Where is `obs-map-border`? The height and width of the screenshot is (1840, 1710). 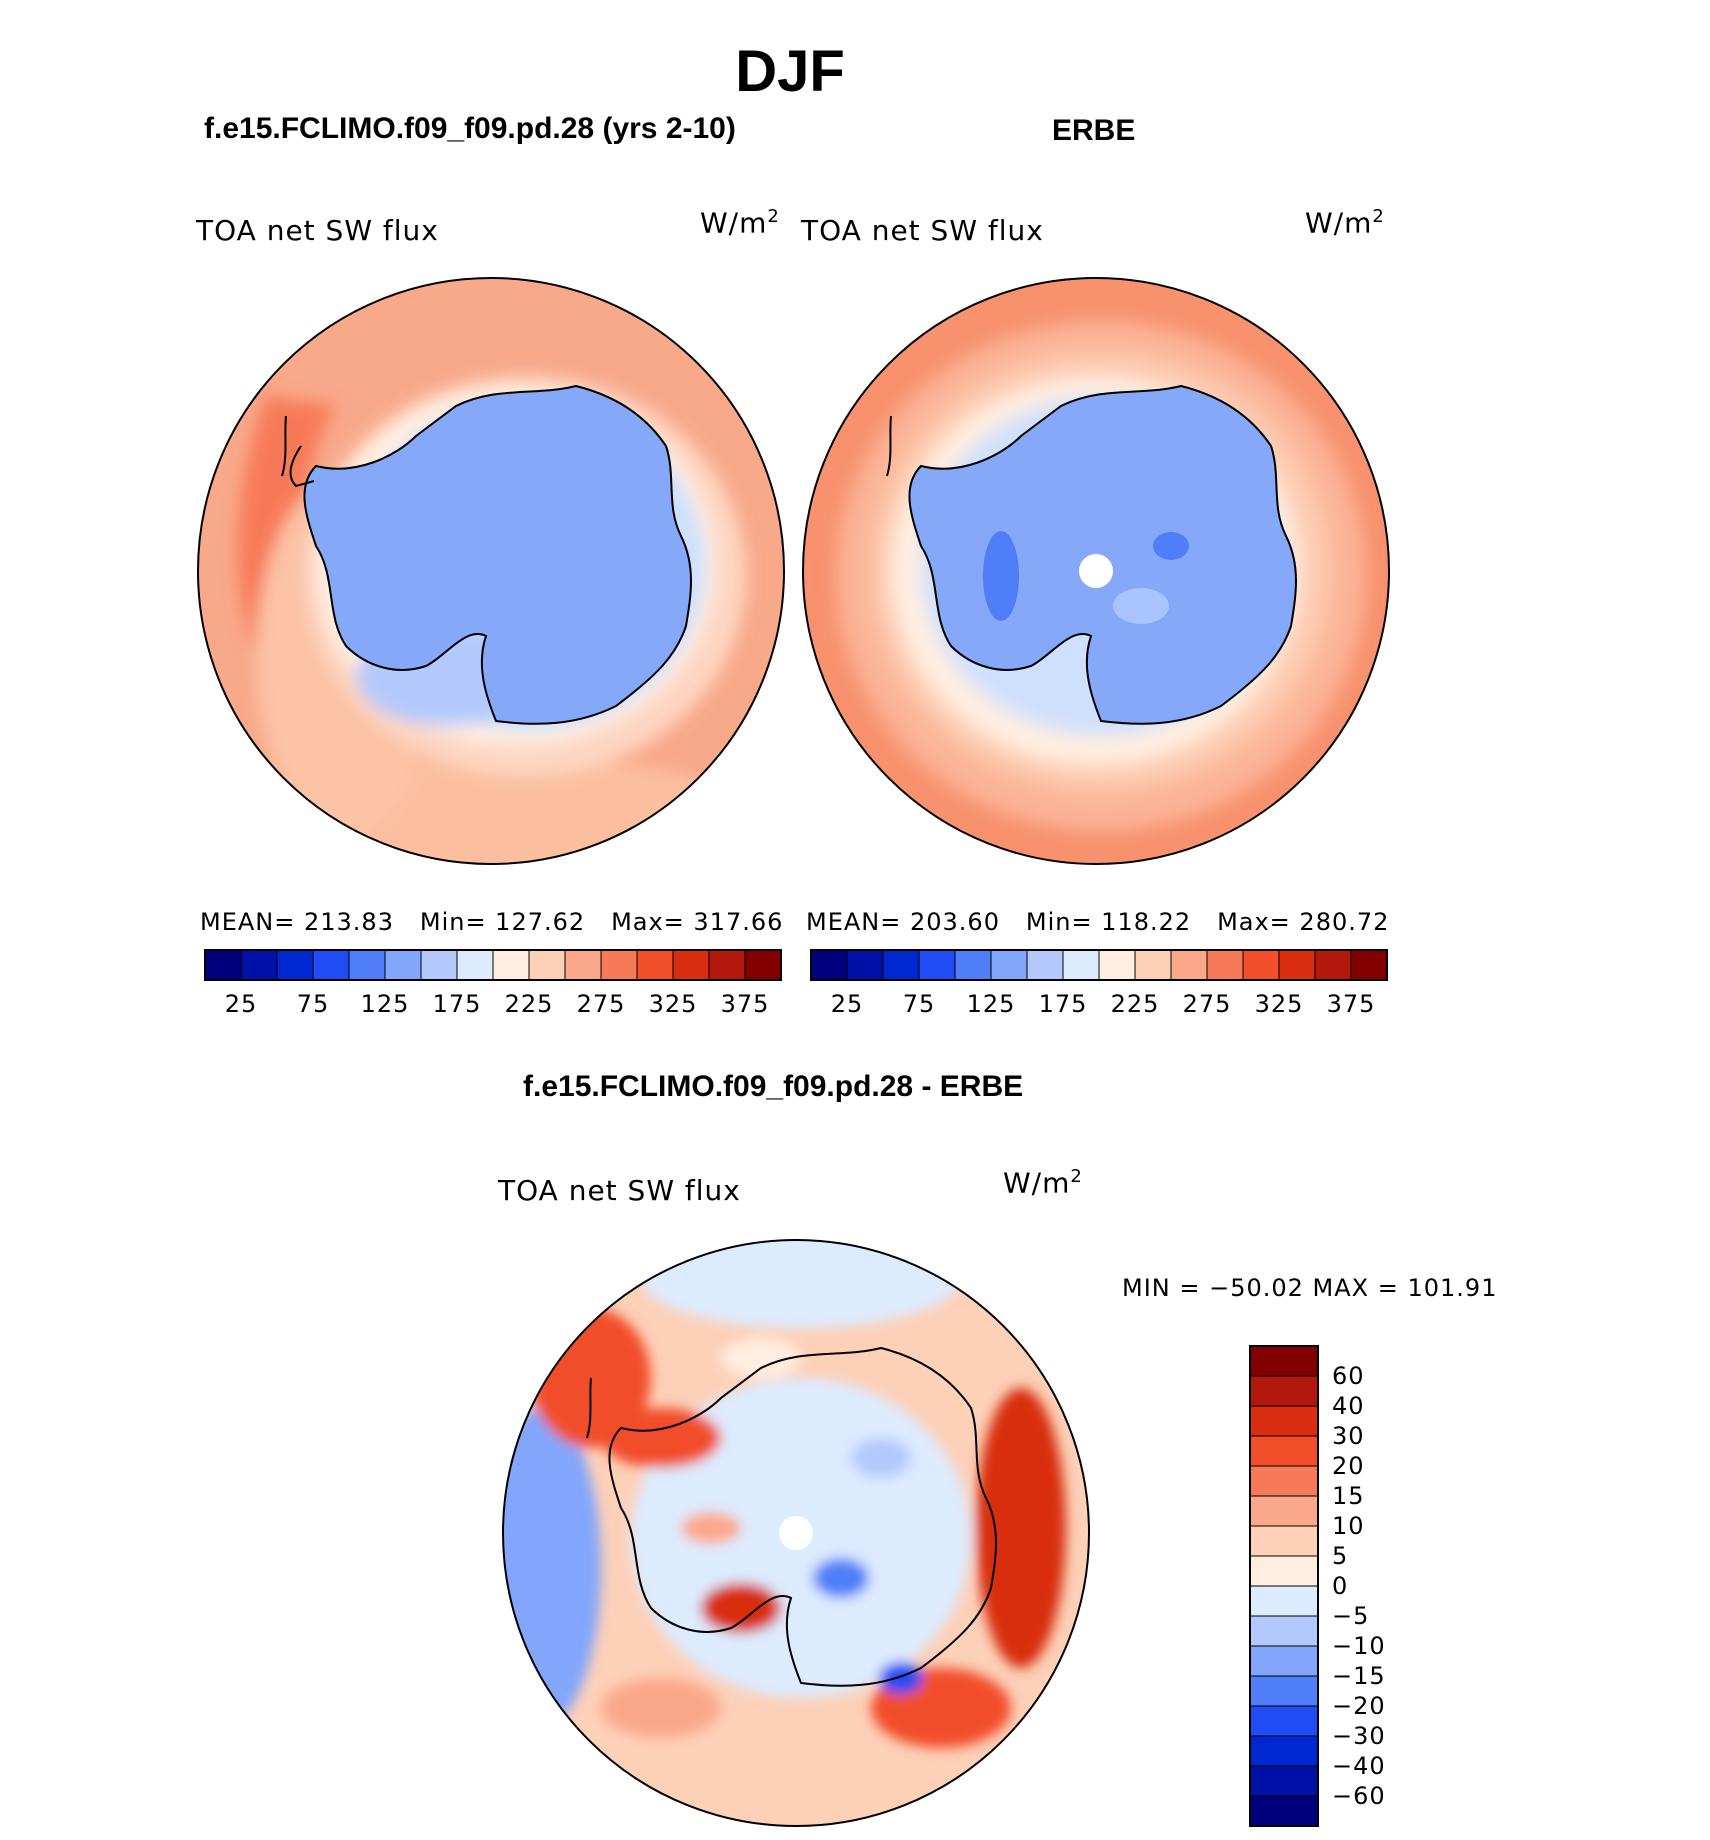
obs-map-border is located at coordinates (1096, 571).